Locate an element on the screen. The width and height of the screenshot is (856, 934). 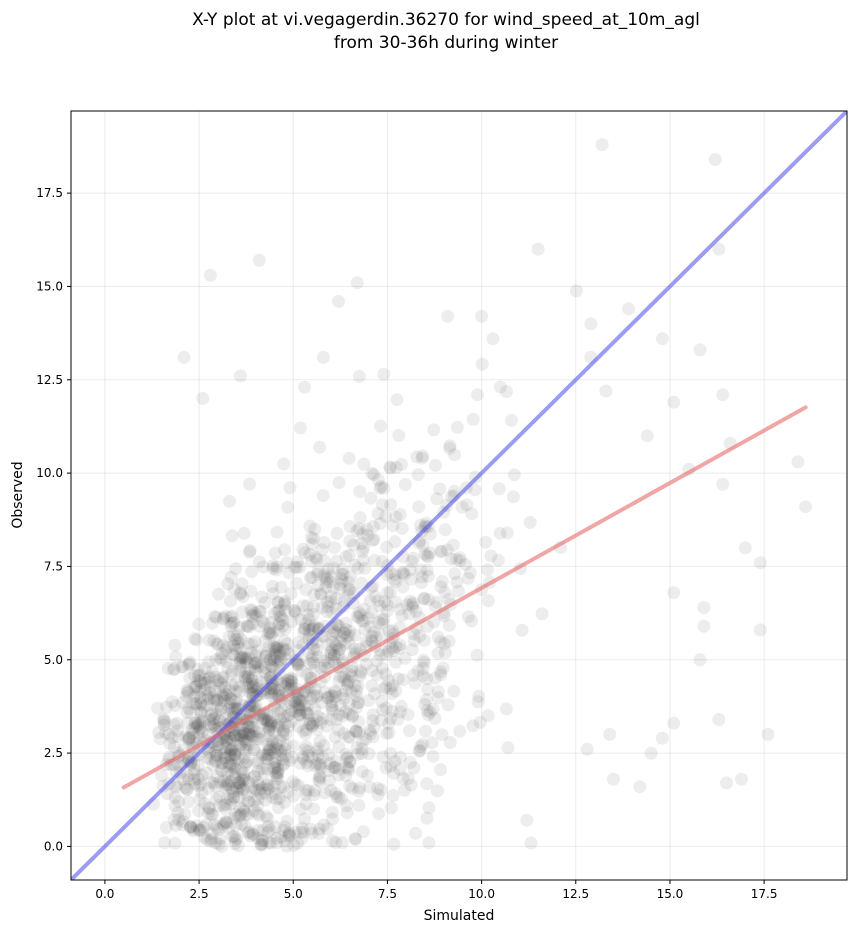
x-tick-label: 2.5 is located at coordinates (199, 894).